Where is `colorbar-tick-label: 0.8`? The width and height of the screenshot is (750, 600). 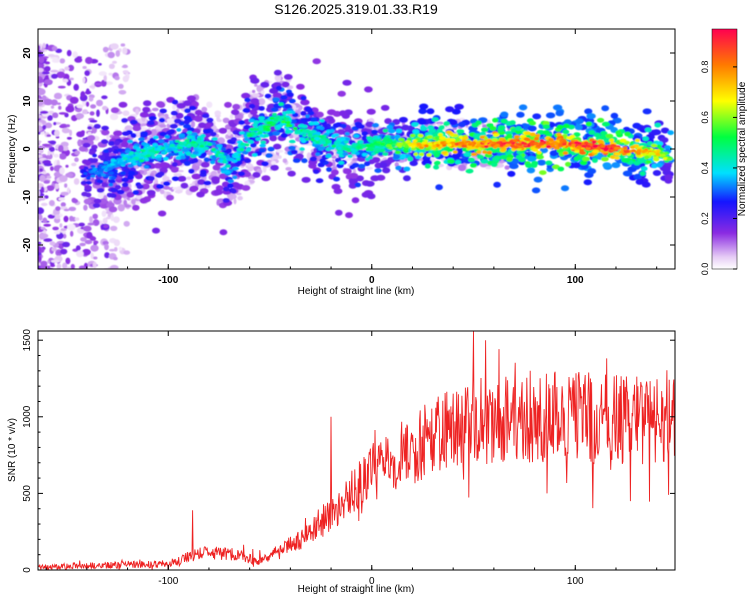
colorbar-tick-label: 0.8 is located at coordinates (705, 67).